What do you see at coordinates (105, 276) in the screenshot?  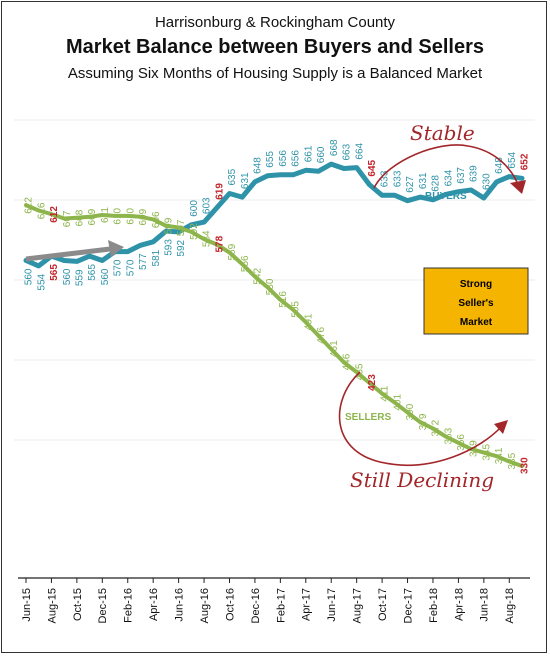 I see `value-label-buyers: 560` at bounding box center [105, 276].